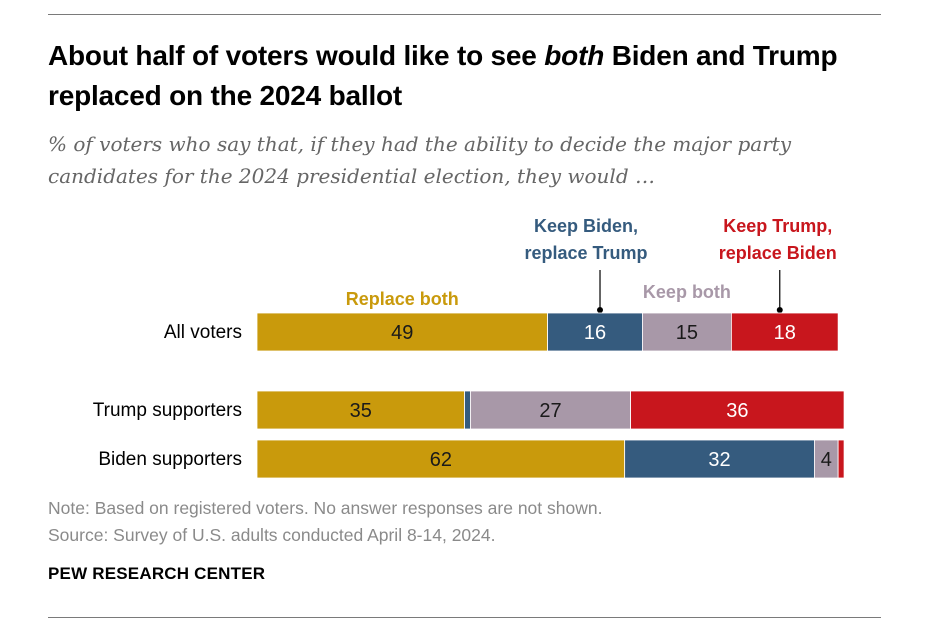  What do you see at coordinates (361, 411) in the screenshot?
I see `data-label: 35` at bounding box center [361, 411].